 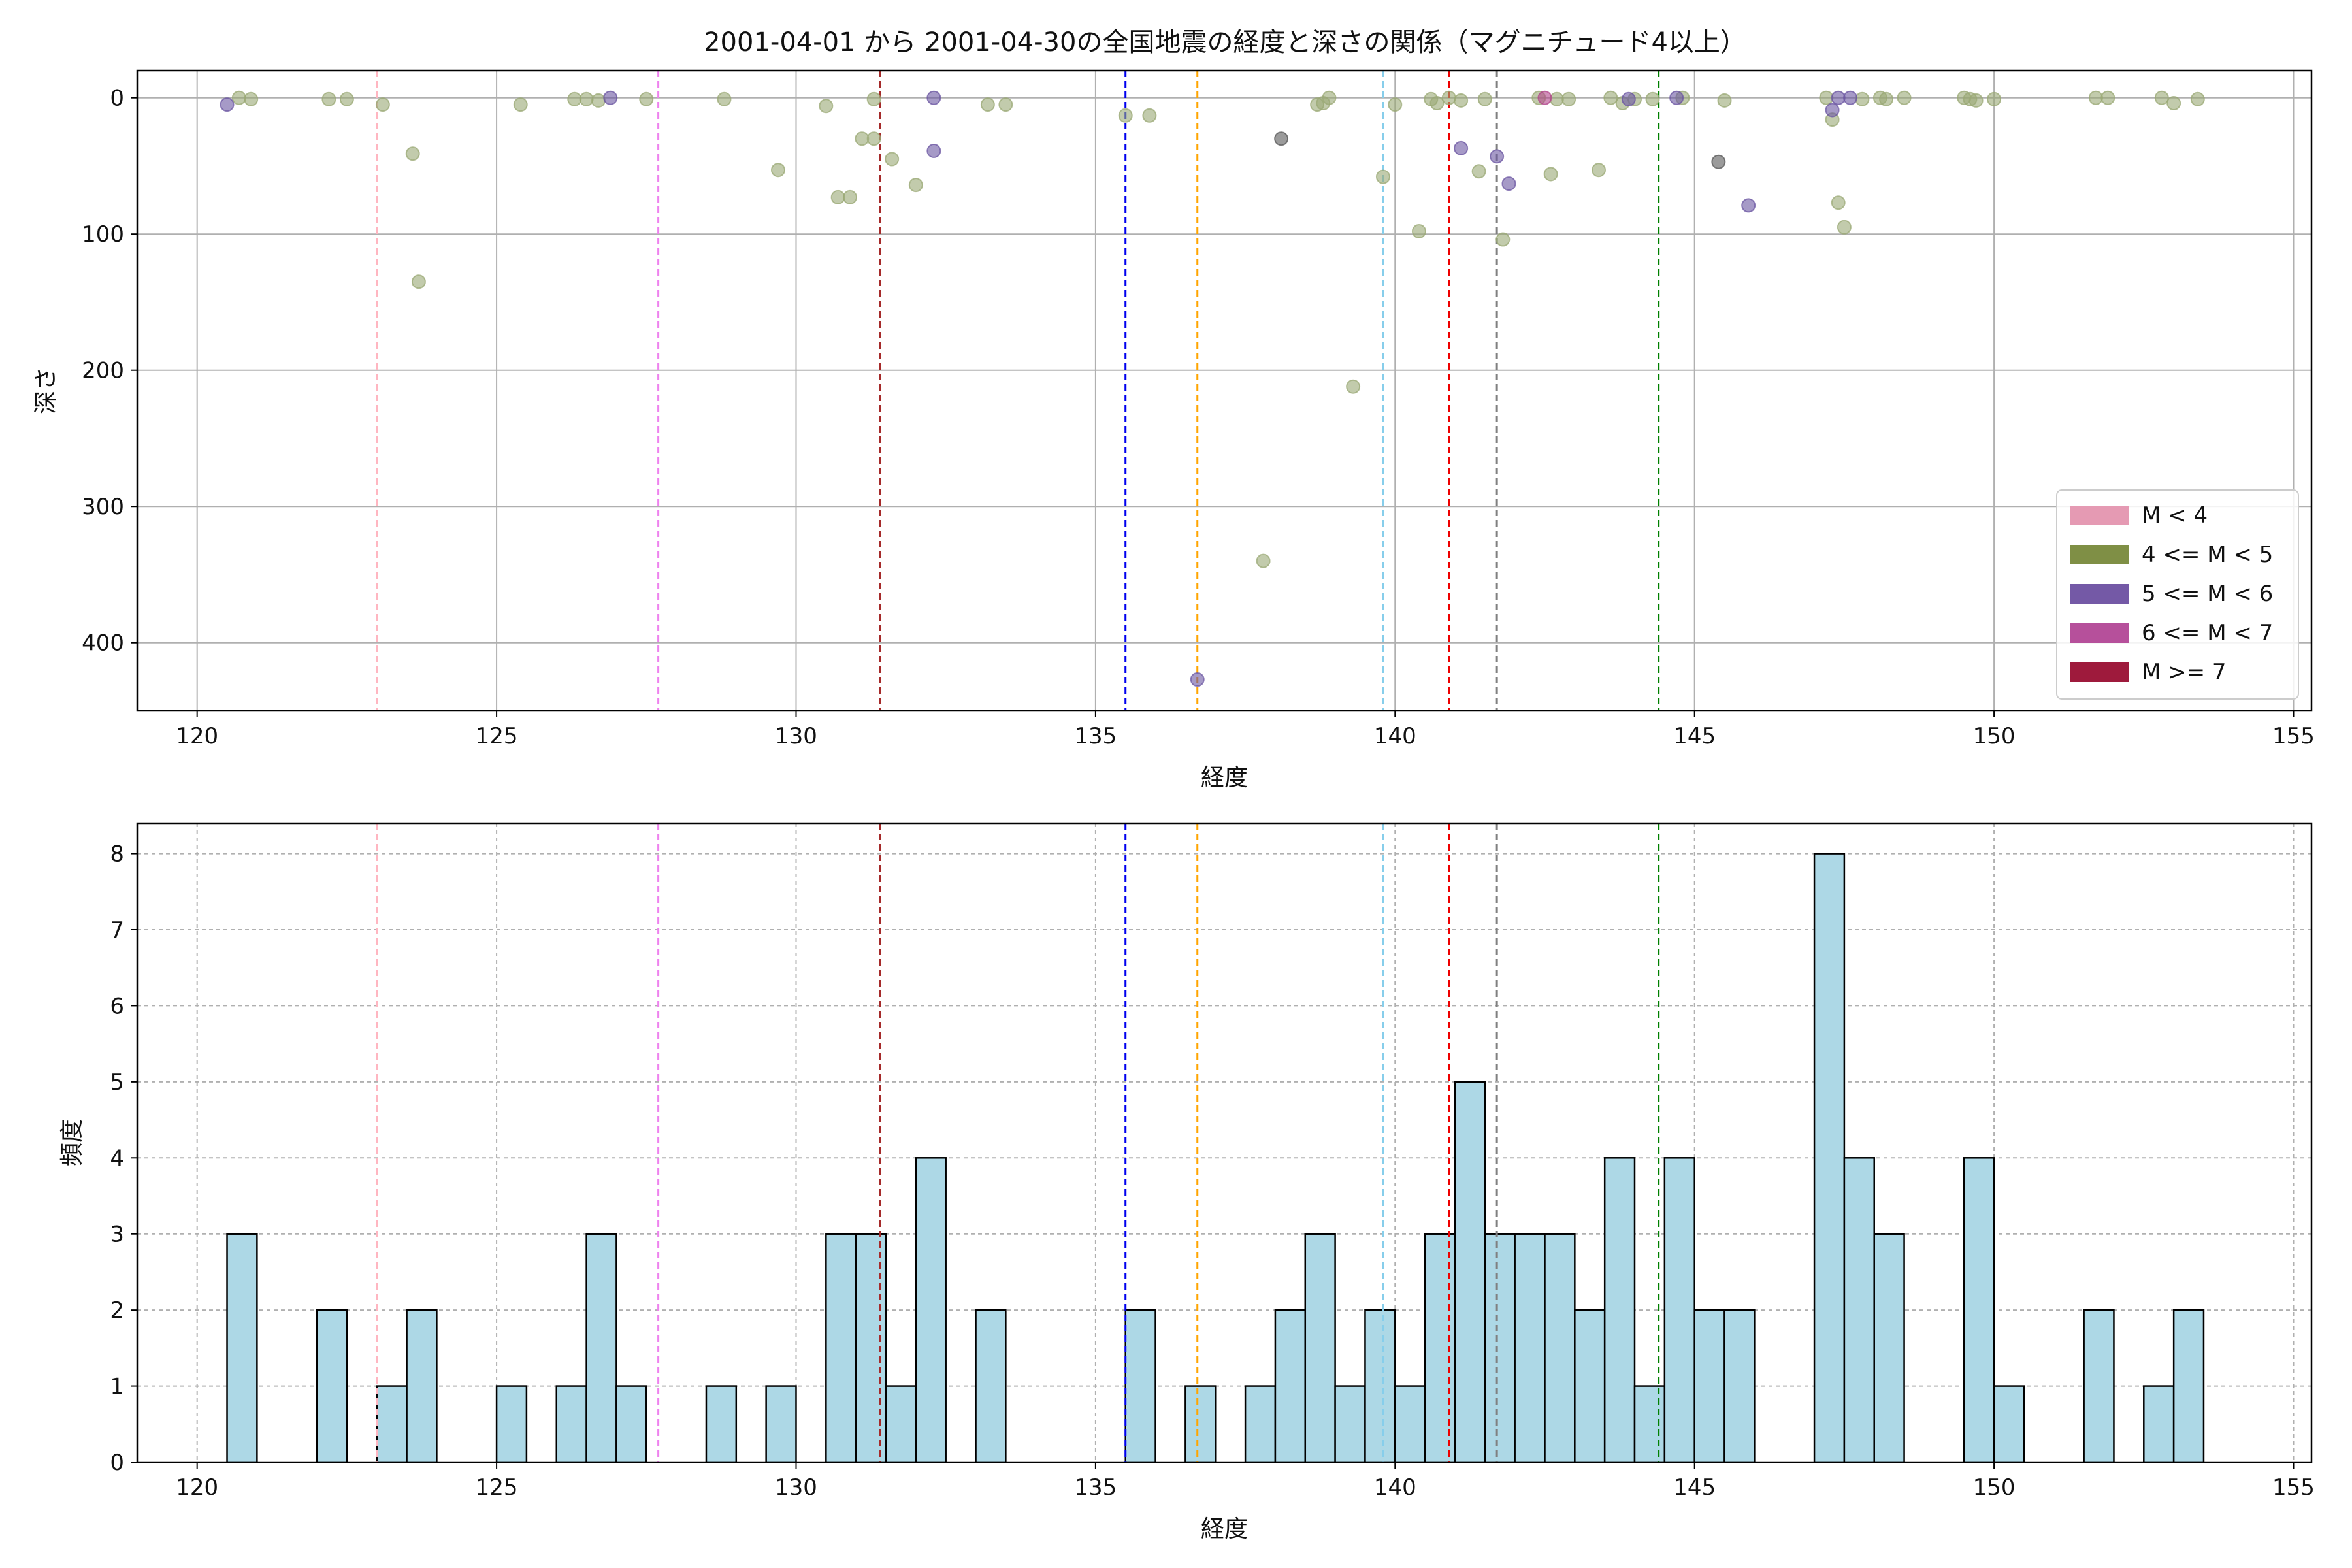 What do you see at coordinates (103, 507) in the screenshot?
I see `y-tick-label: 300` at bounding box center [103, 507].